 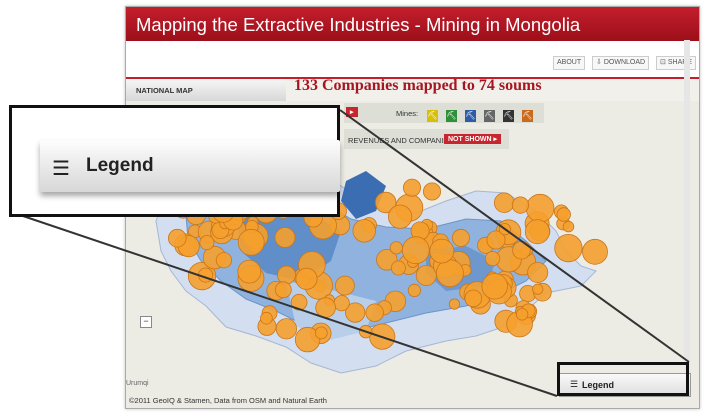 I want to click on legend-zoom-button: ☰ Legend, so click(x=190, y=166).